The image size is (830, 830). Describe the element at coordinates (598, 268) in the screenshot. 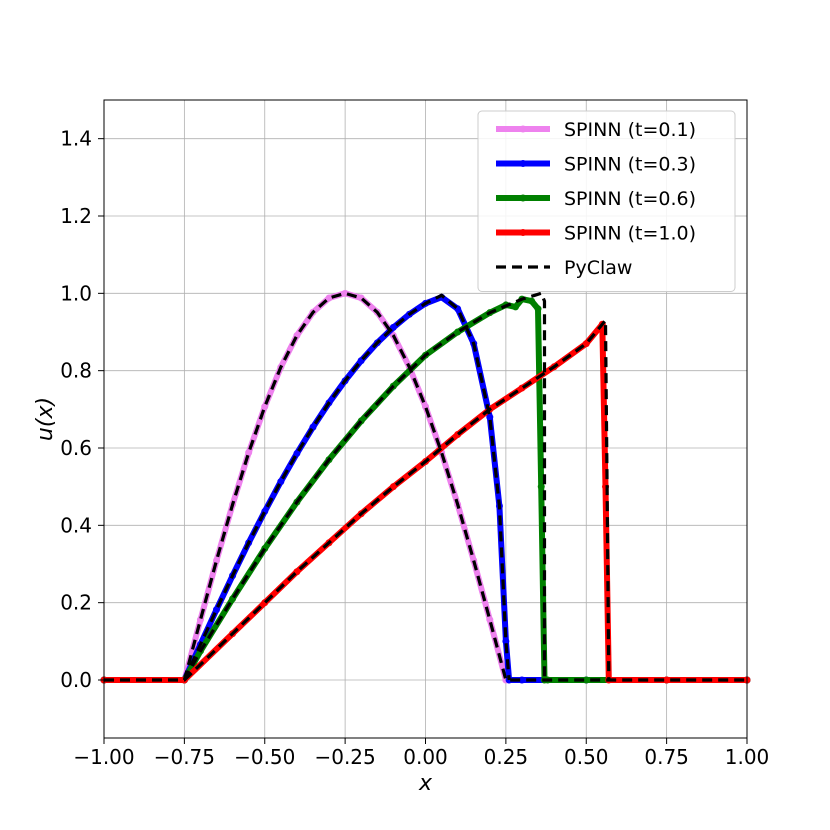

I see `legend-label: PyClaw` at that location.